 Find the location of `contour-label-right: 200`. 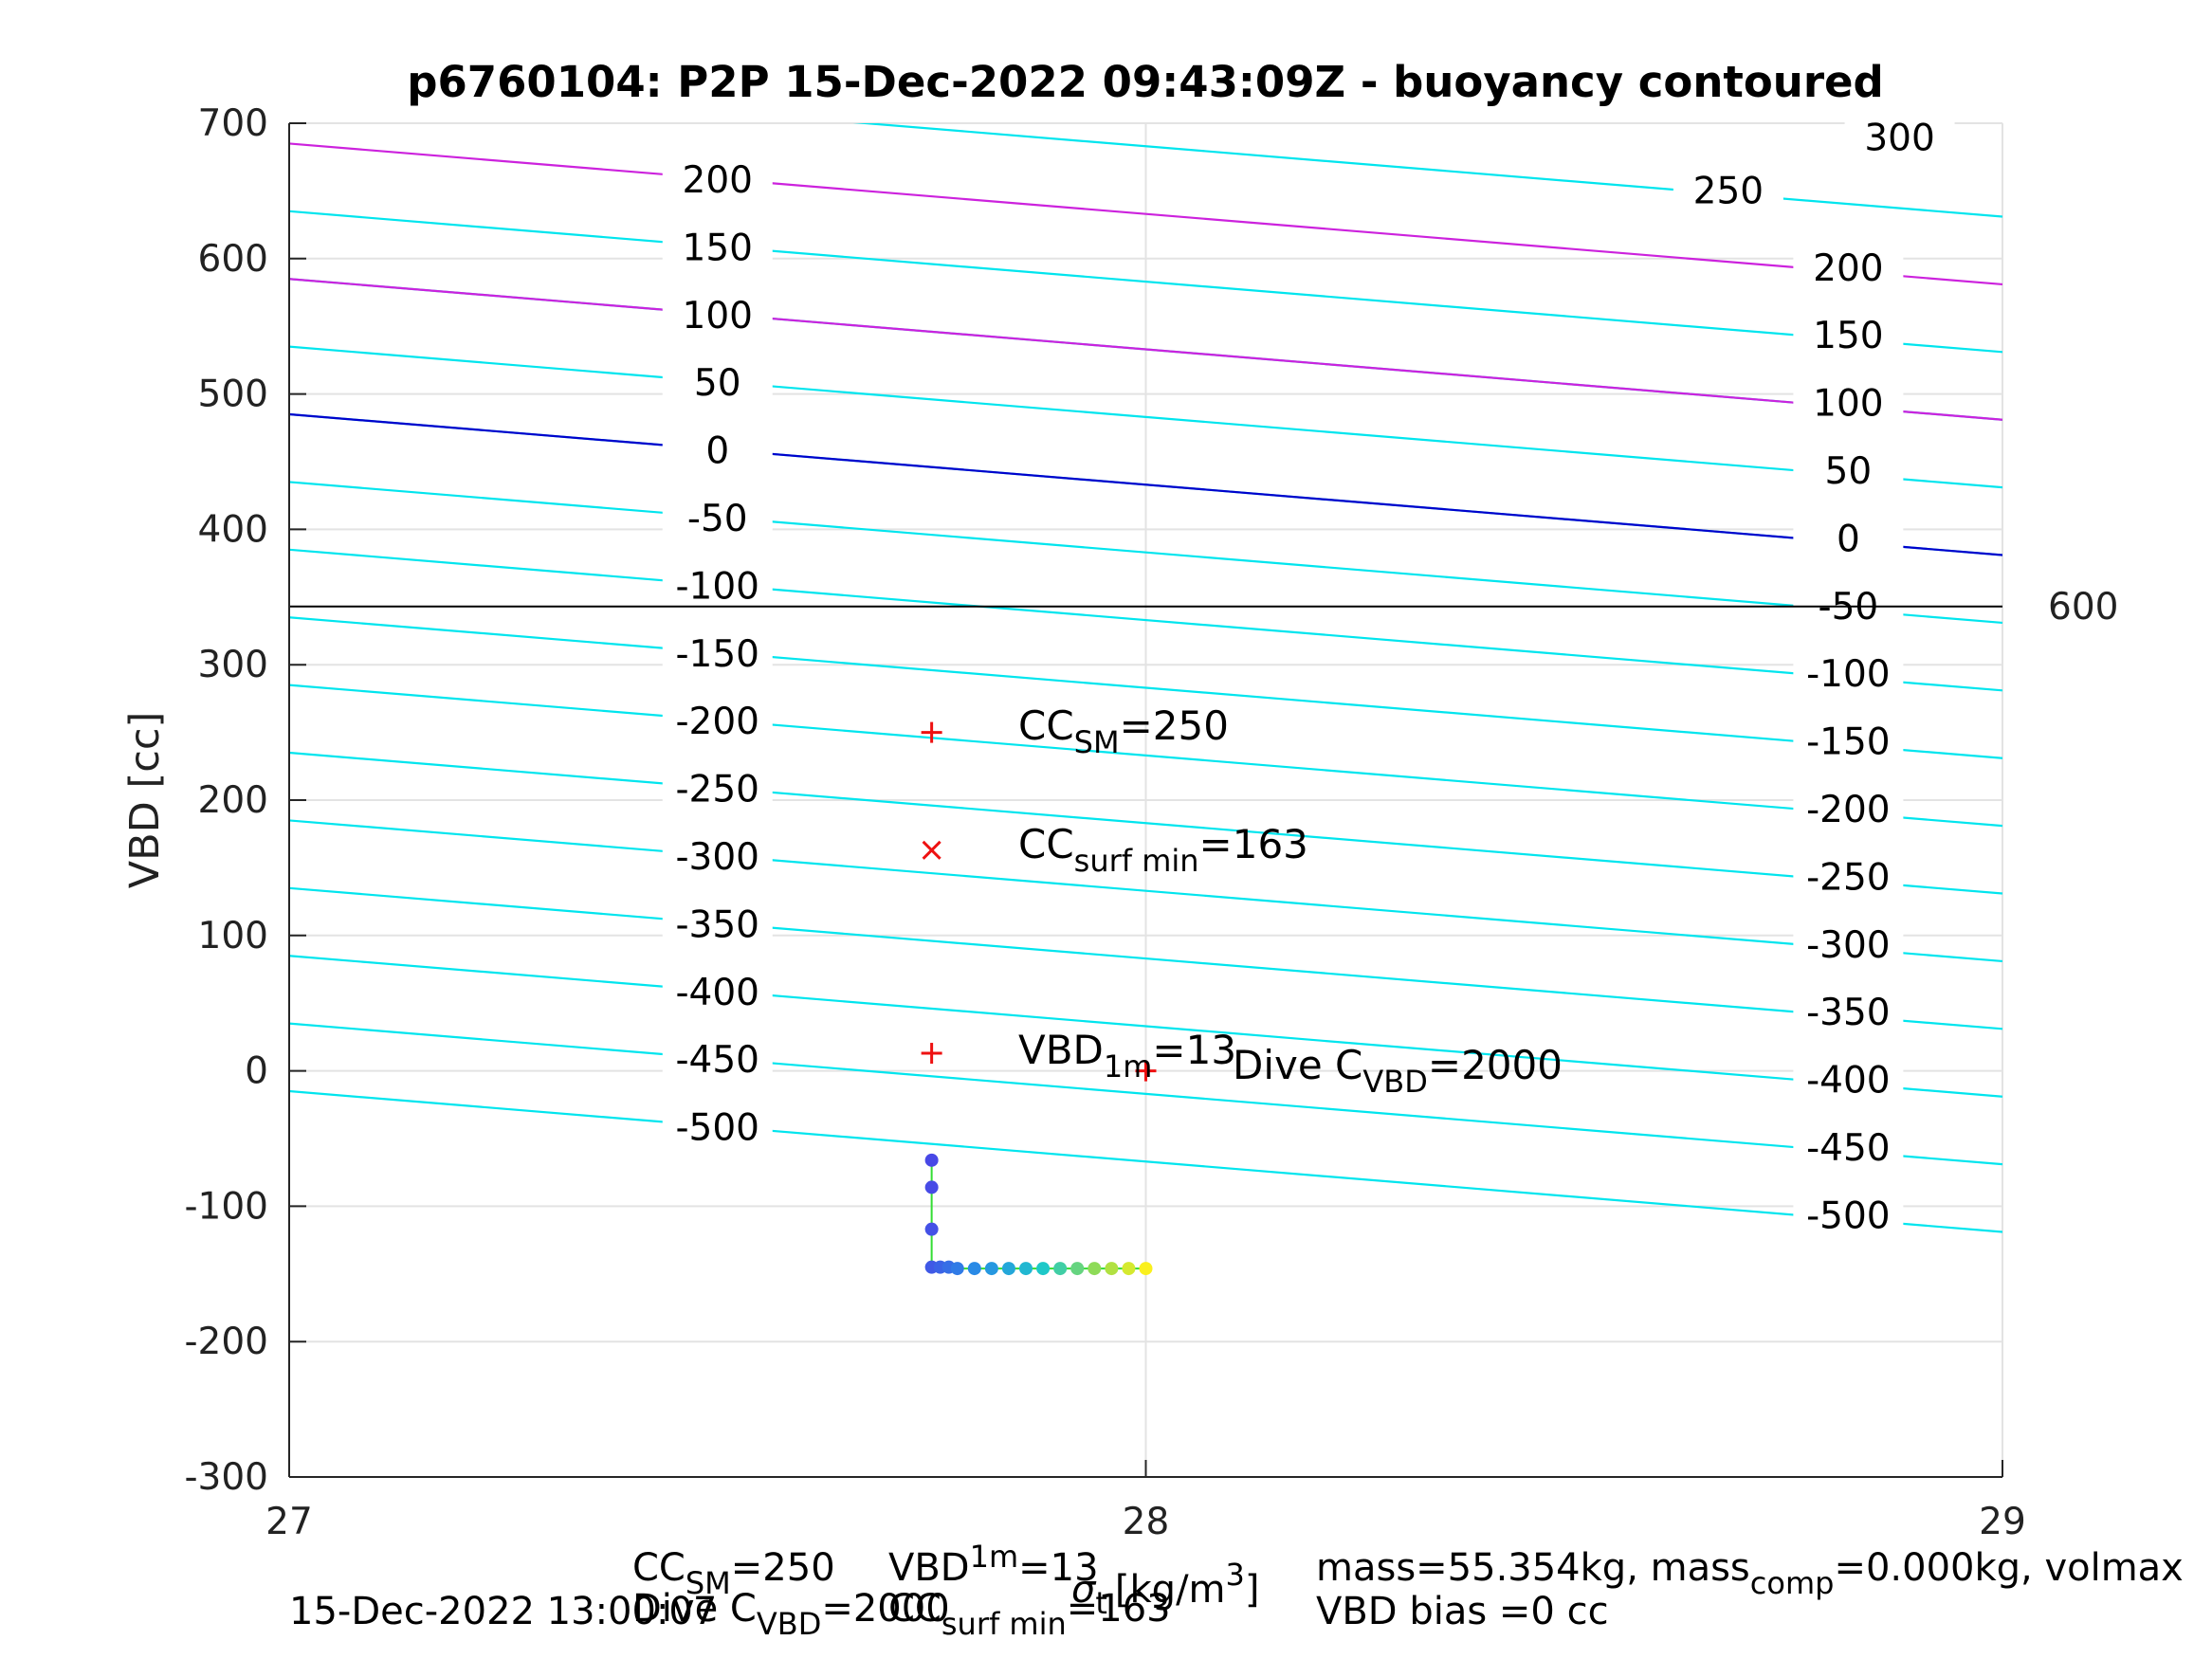

contour-label-right: 200 is located at coordinates (1848, 268).